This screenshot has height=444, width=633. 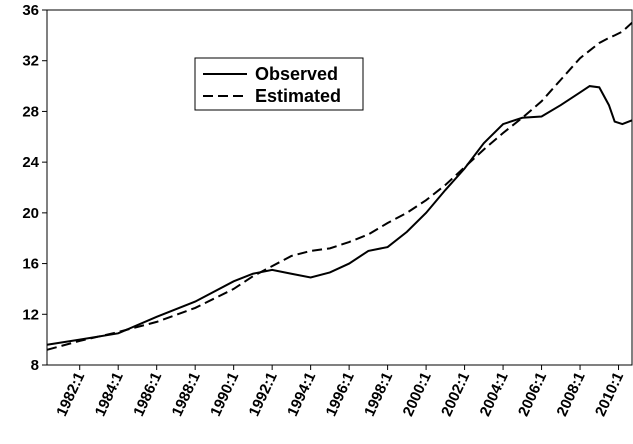 I want to click on x-tick-label: 1994:1, so click(x=301, y=395).